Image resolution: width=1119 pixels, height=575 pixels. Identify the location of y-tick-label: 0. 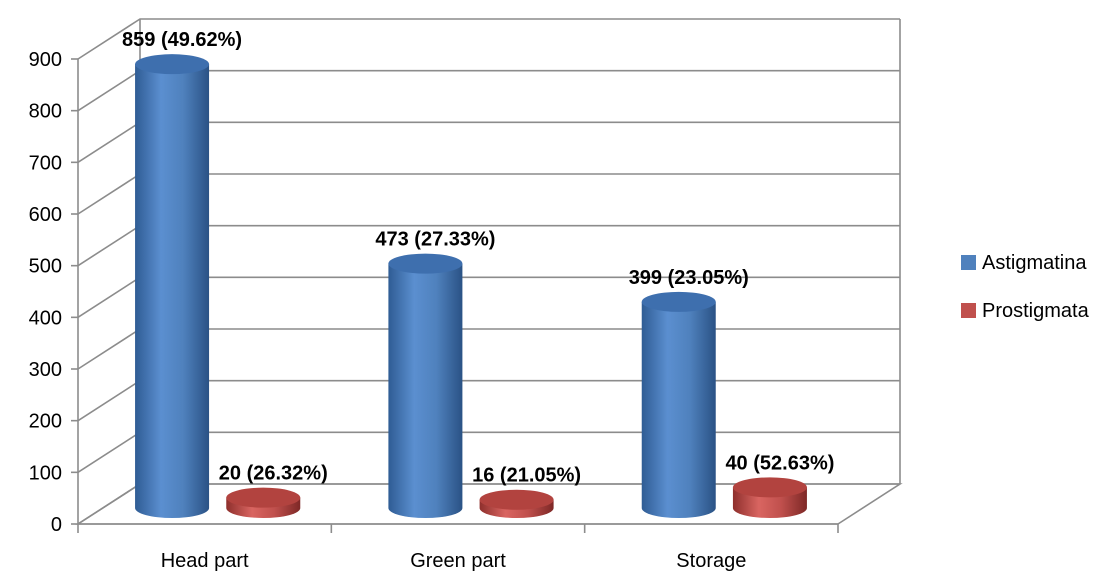
(56, 525).